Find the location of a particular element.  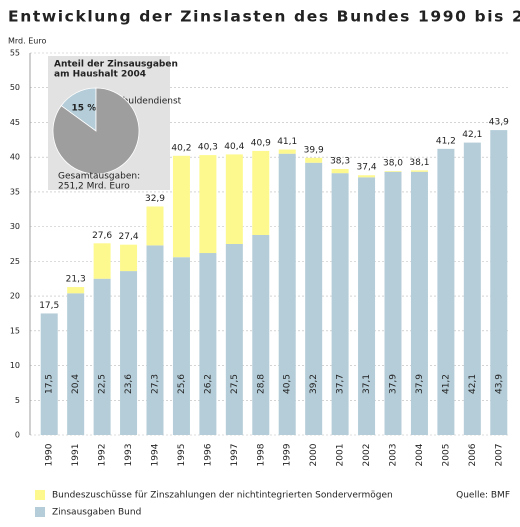

value-label: 28,8 is located at coordinates (261, 384).